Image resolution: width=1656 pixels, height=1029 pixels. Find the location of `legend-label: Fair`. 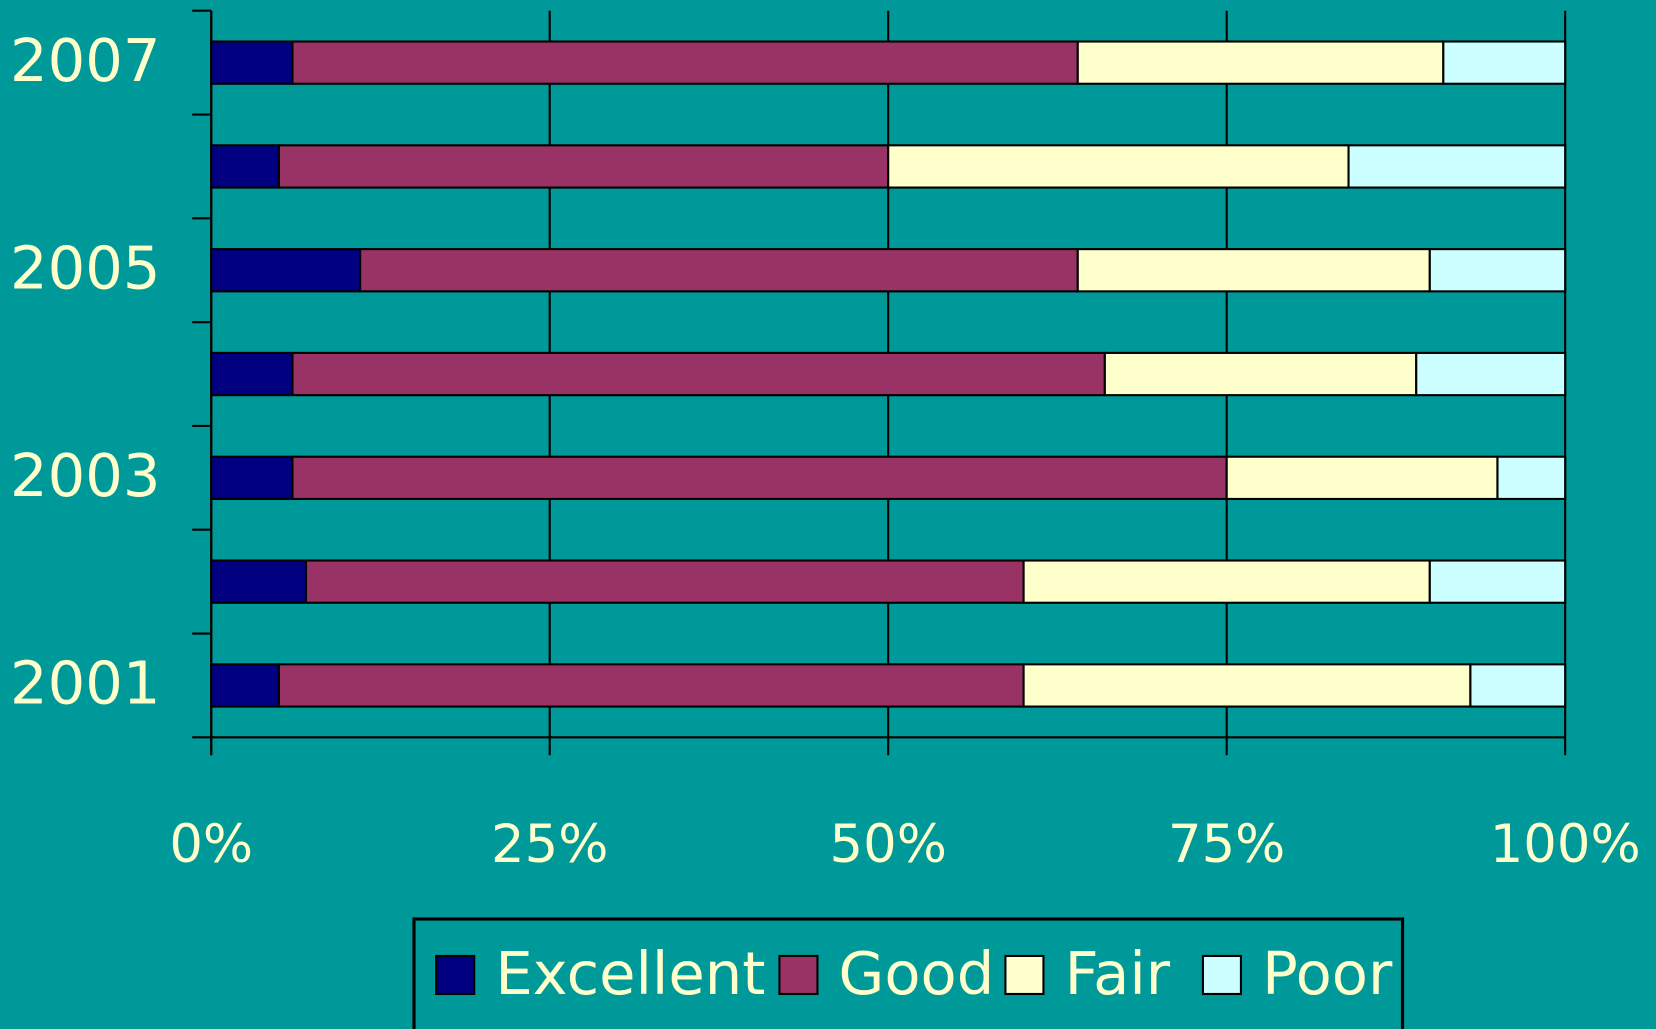

legend-label: Fair is located at coordinates (1118, 973).